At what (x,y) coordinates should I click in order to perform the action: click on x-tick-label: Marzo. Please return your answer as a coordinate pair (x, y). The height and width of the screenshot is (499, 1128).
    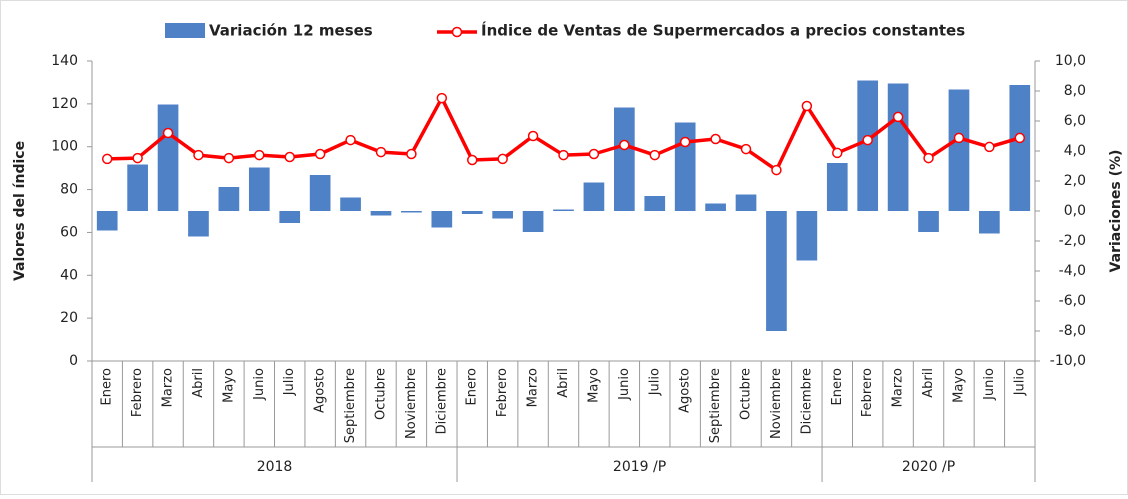
    Looking at the image, I should click on (533, 387).